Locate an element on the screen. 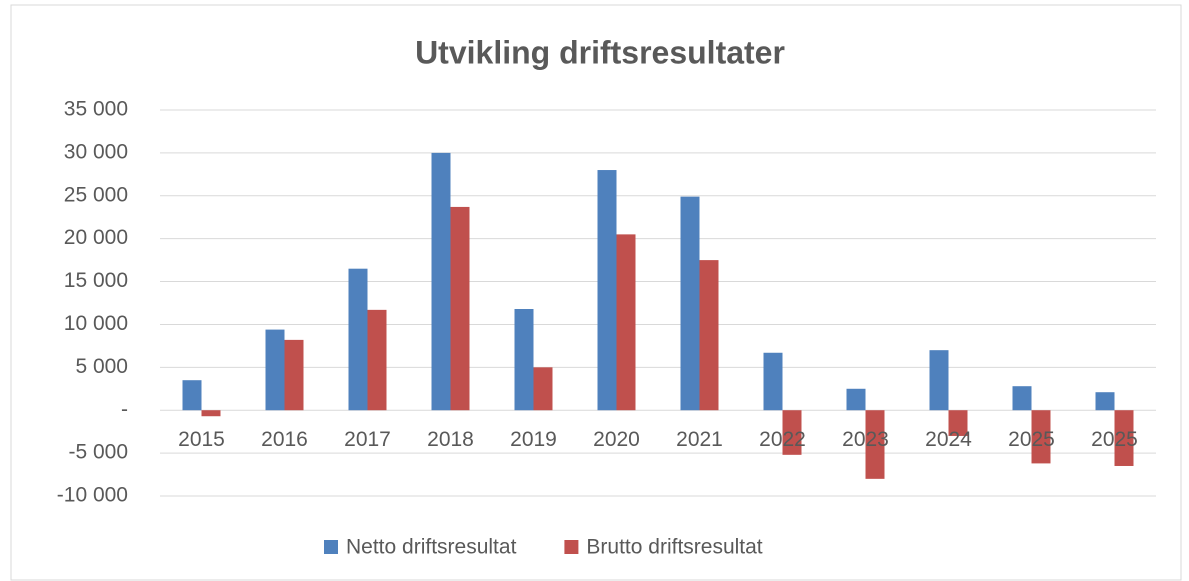 Image resolution: width=1189 pixels, height=581 pixels. legend-label: Brutto driftsresultat is located at coordinates (674, 547).